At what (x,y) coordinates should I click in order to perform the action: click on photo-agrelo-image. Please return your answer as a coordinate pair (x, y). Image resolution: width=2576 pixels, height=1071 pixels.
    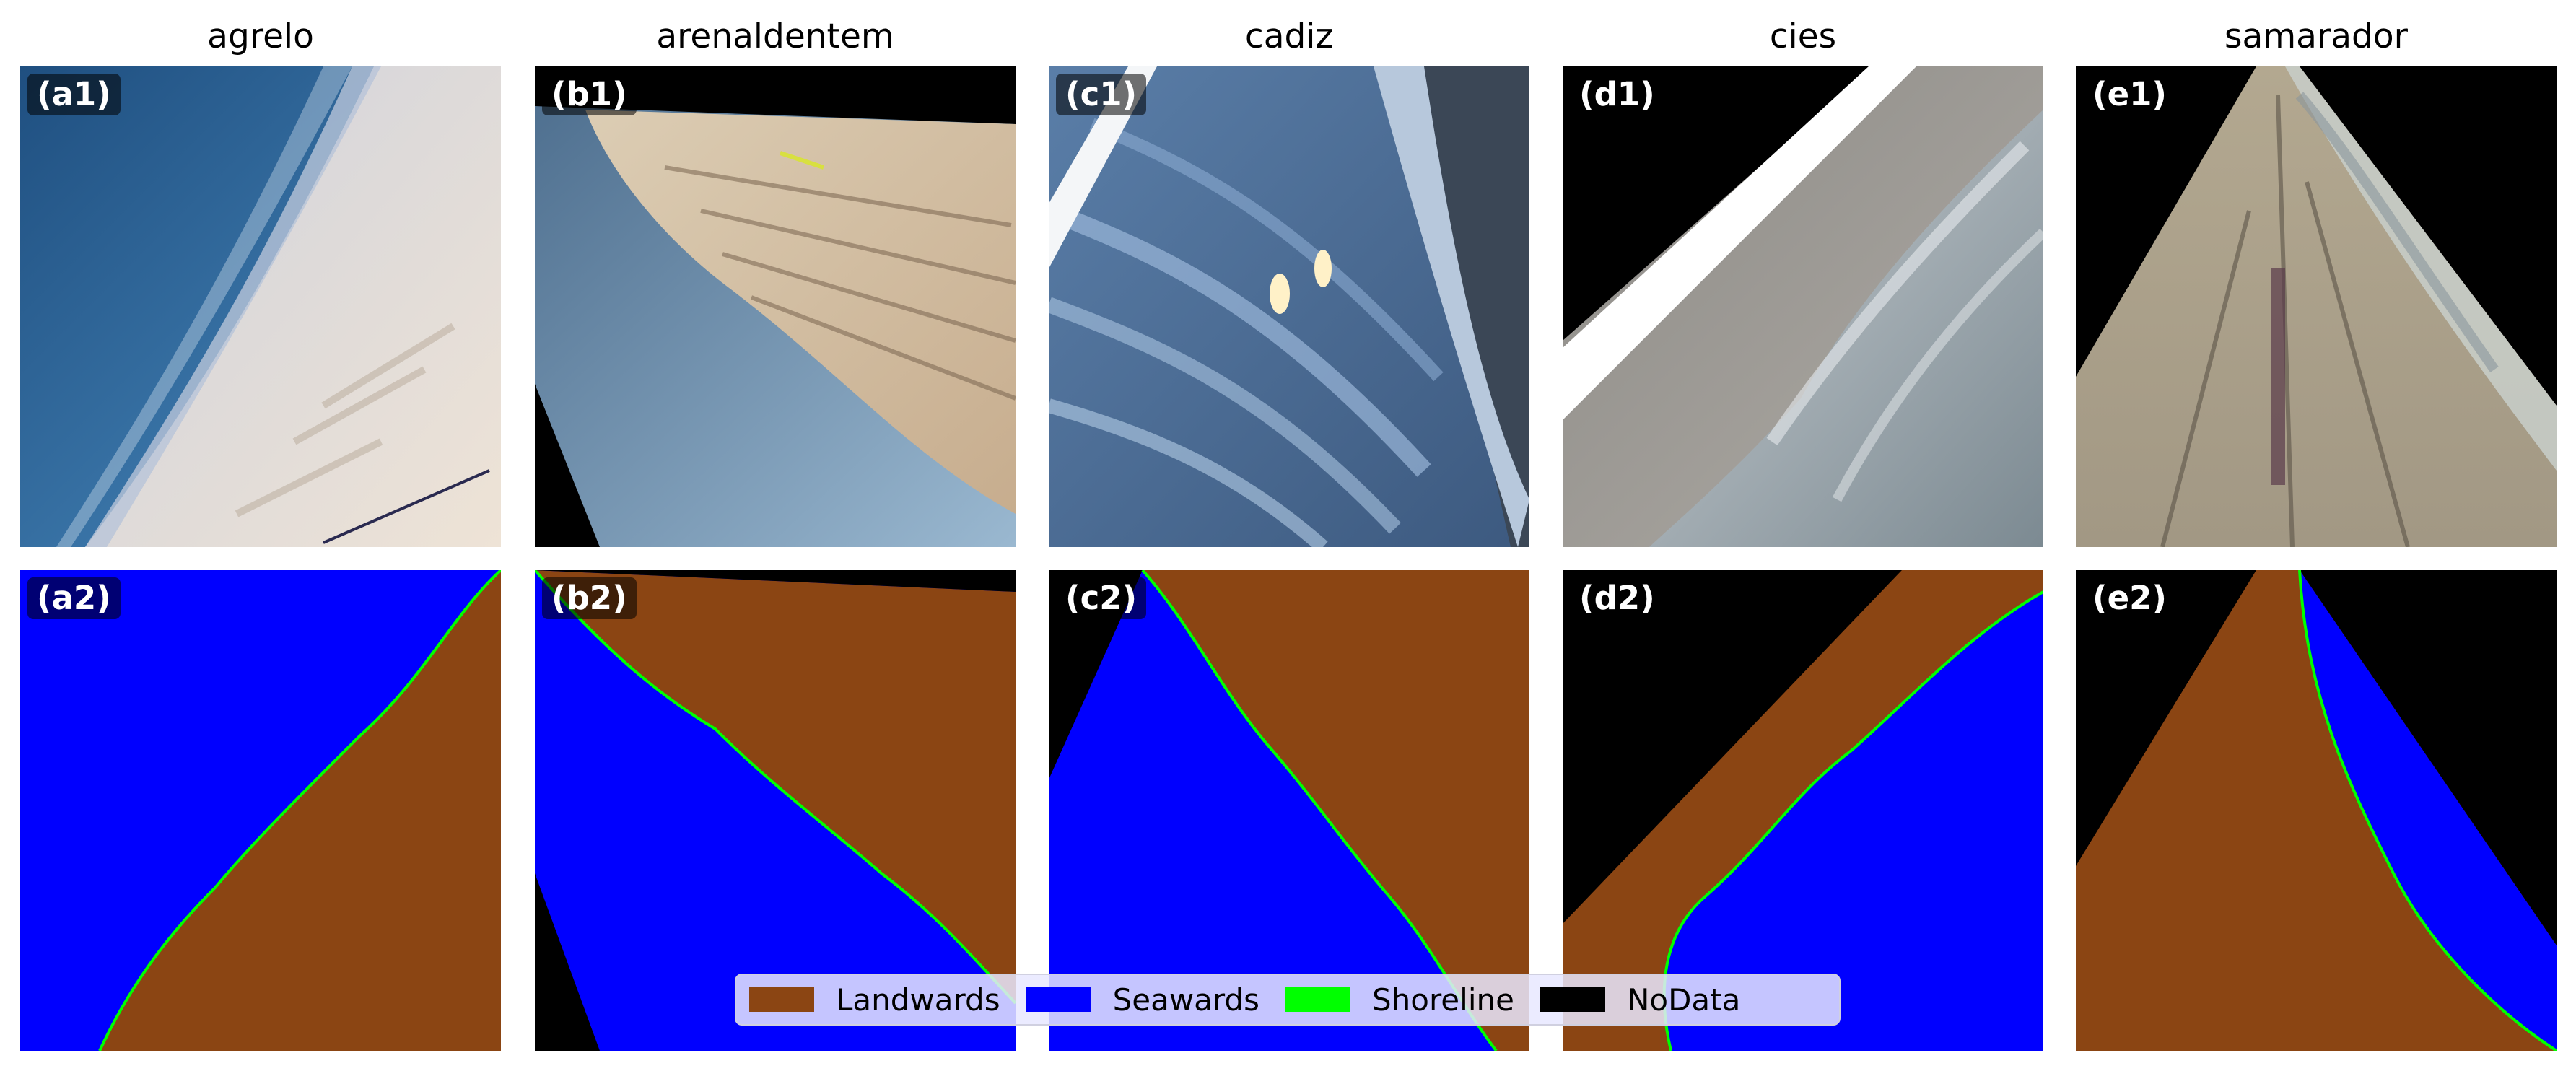
    Looking at the image, I should click on (260, 306).